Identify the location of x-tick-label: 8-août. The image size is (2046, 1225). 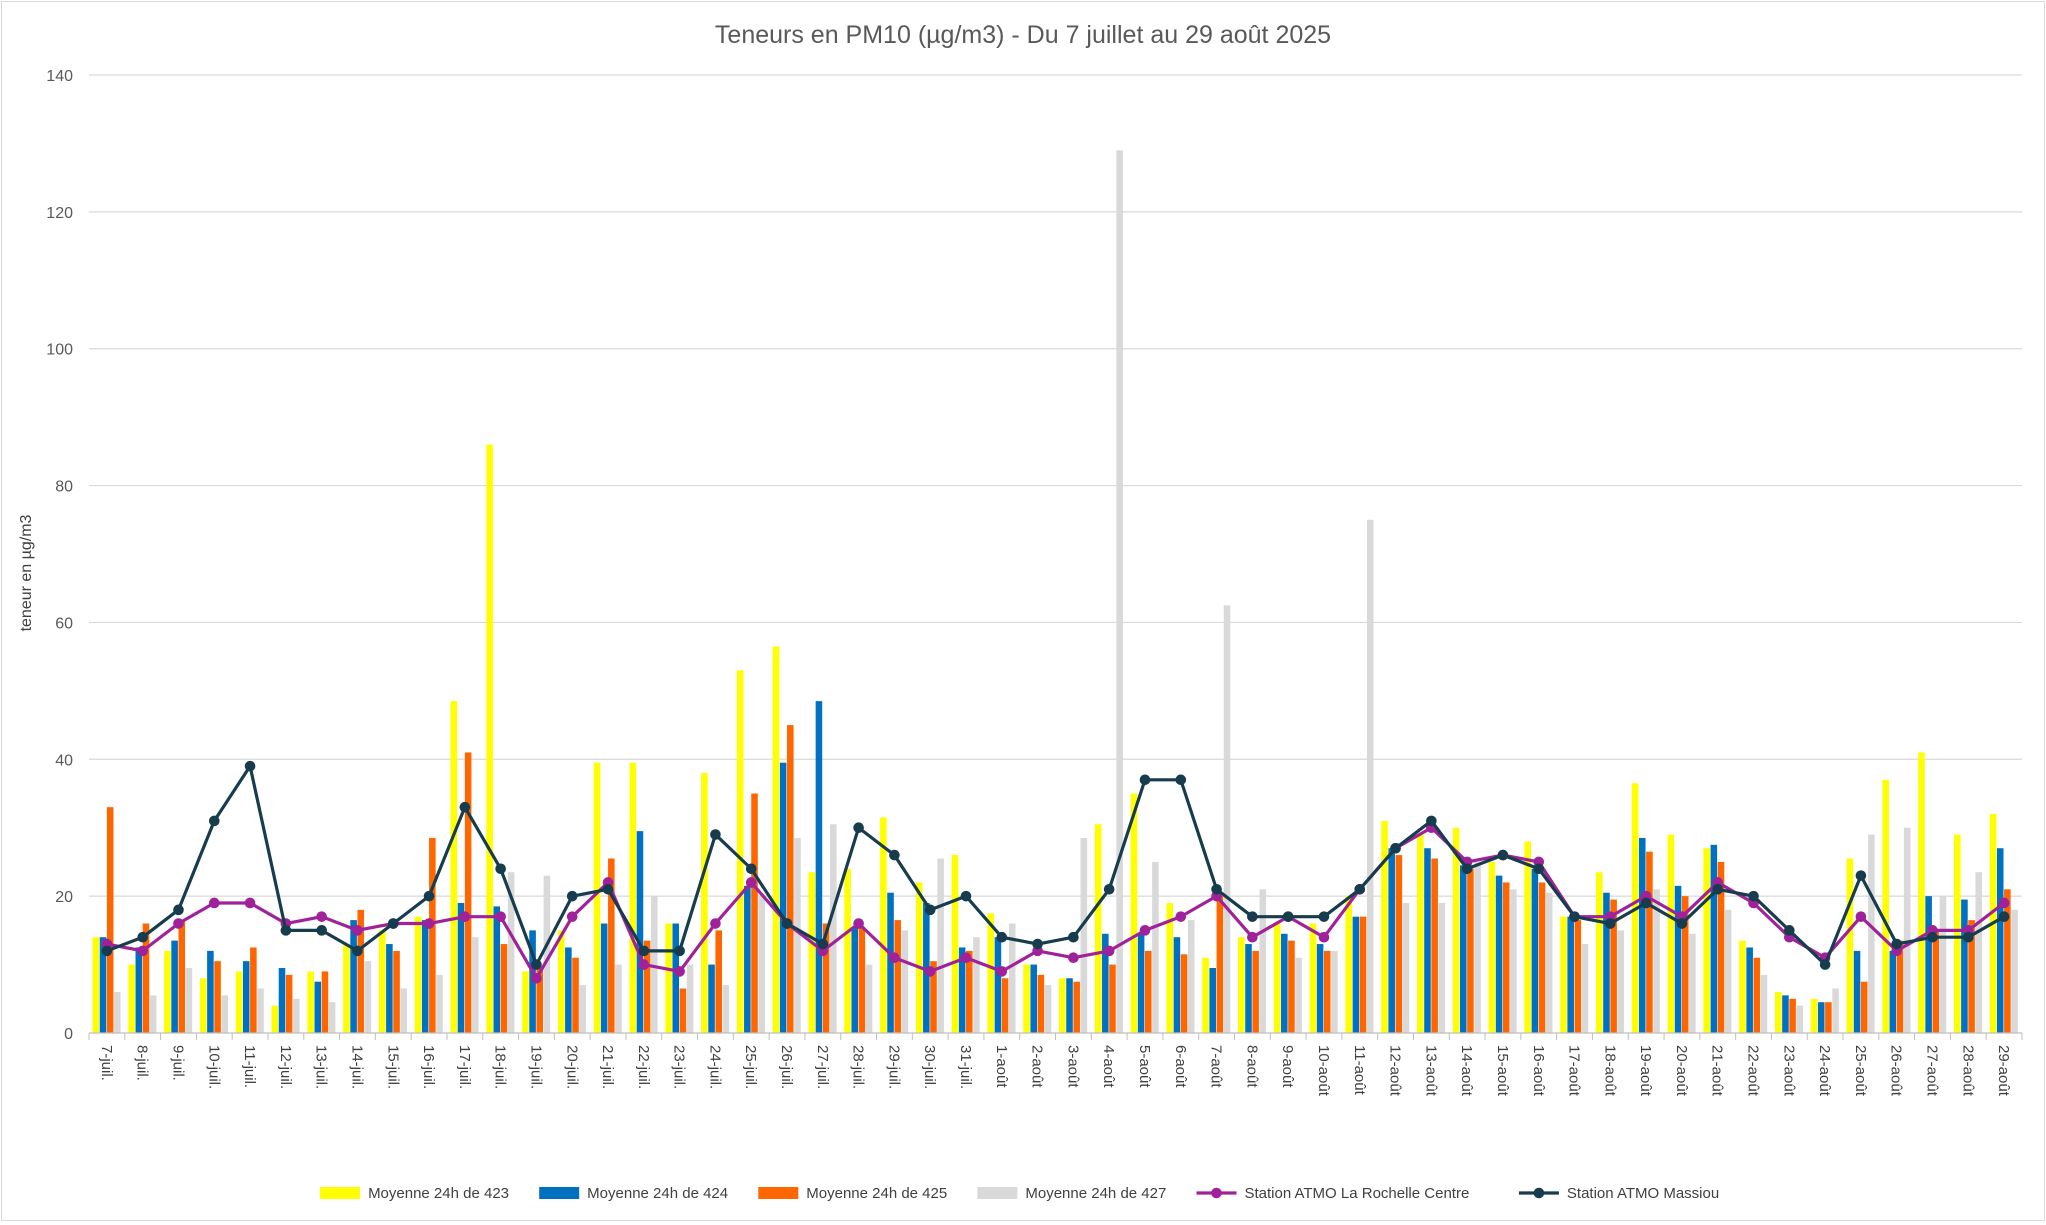
(1251, 1066).